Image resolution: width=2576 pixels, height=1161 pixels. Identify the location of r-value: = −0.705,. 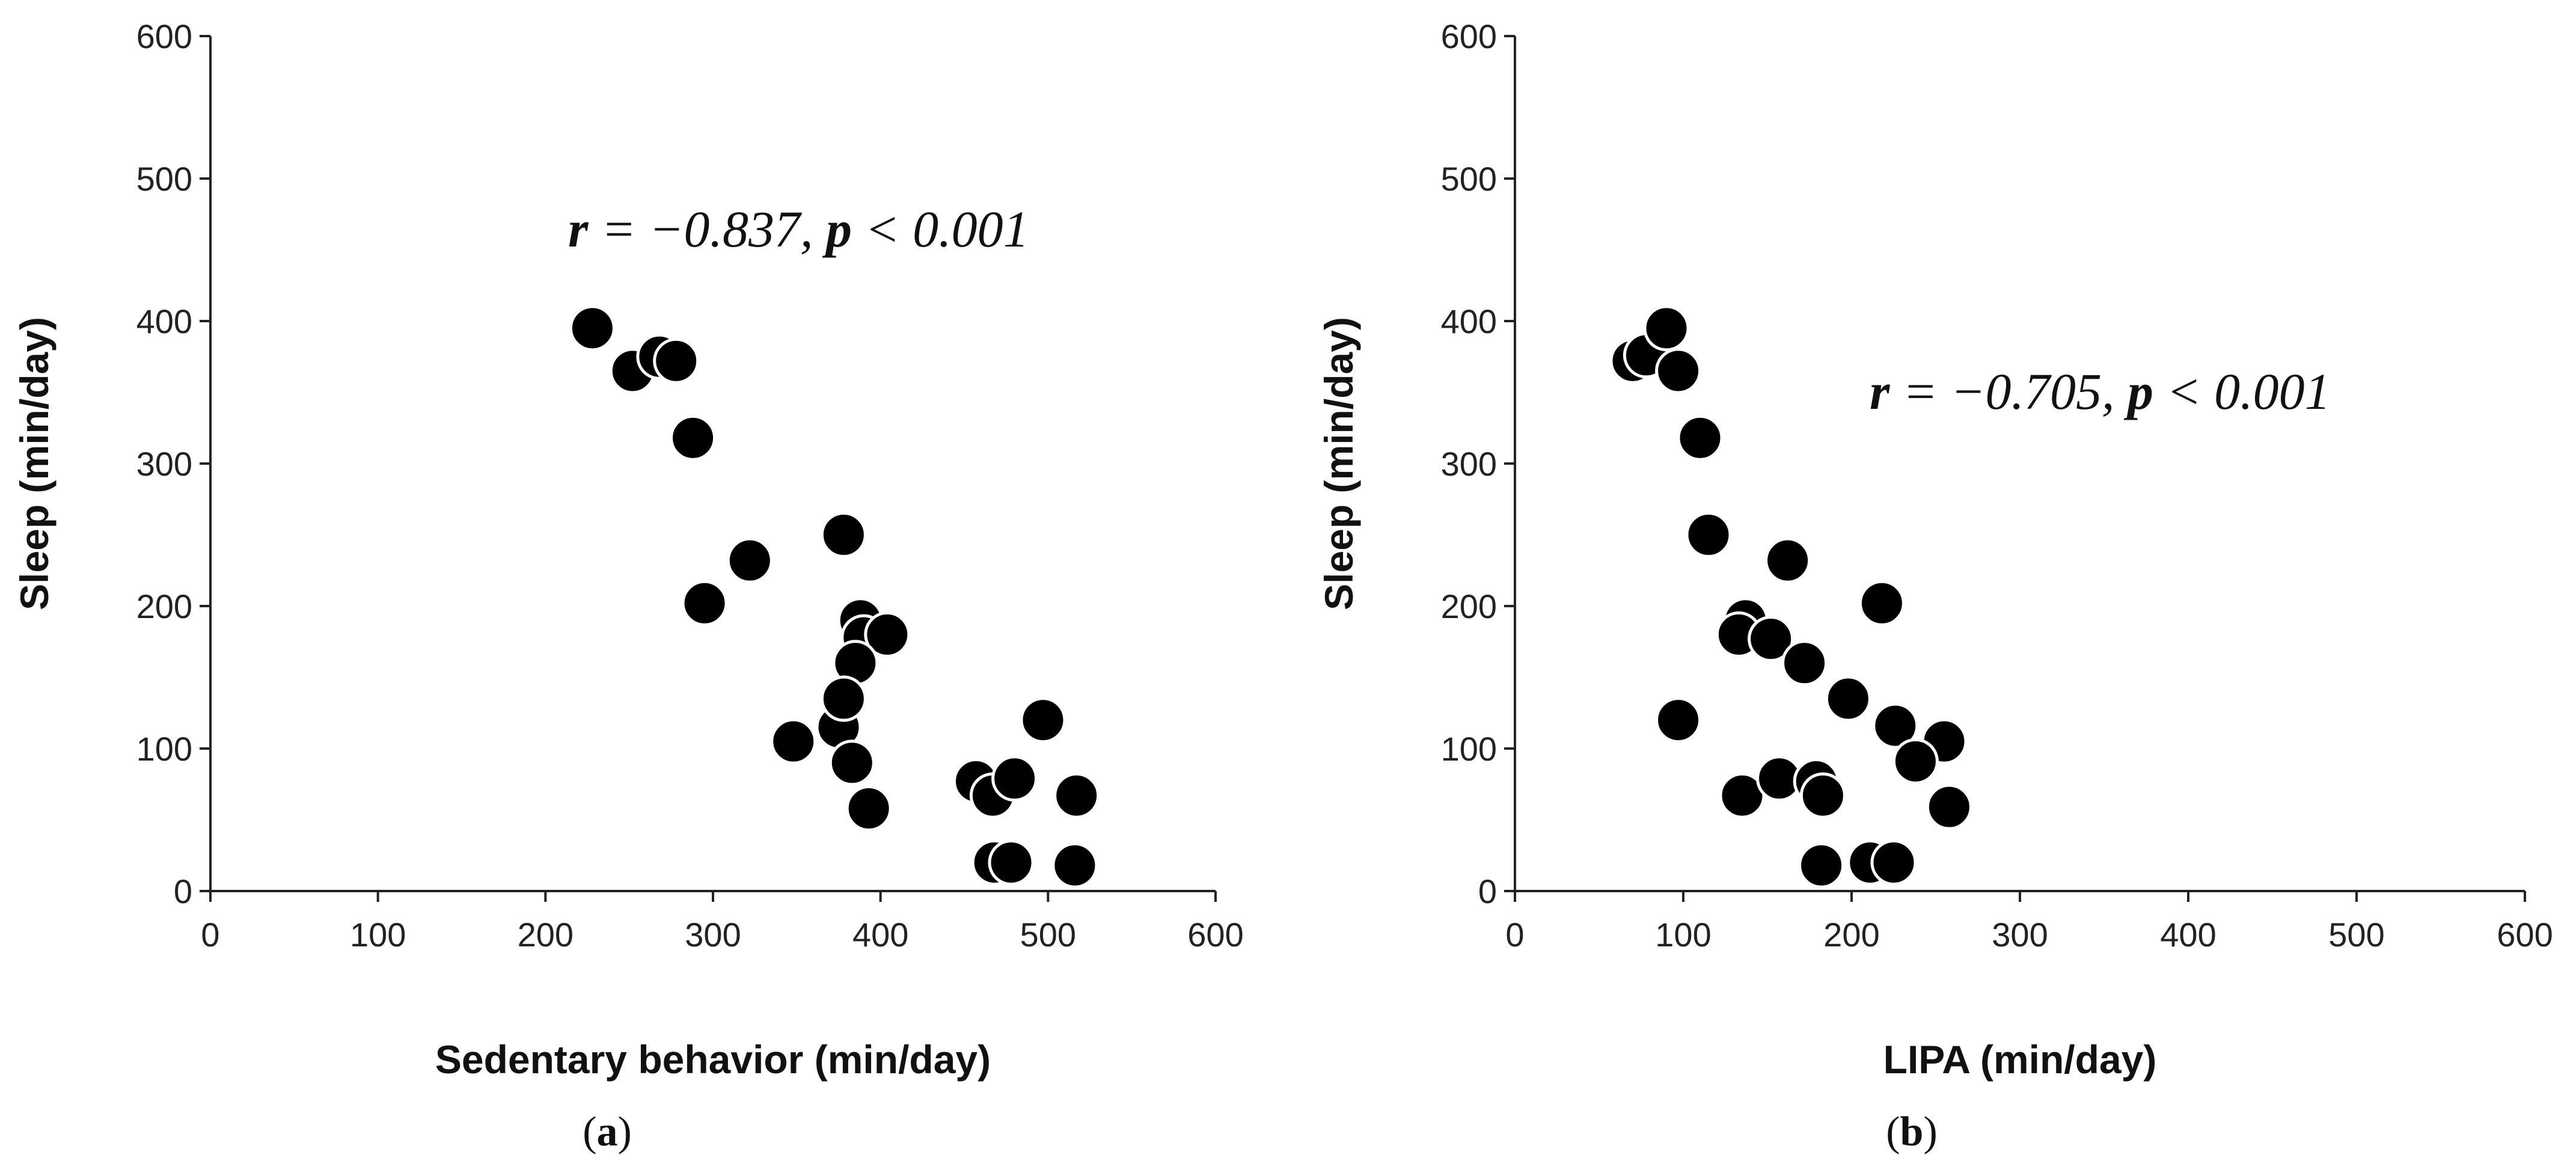
(2008, 391).